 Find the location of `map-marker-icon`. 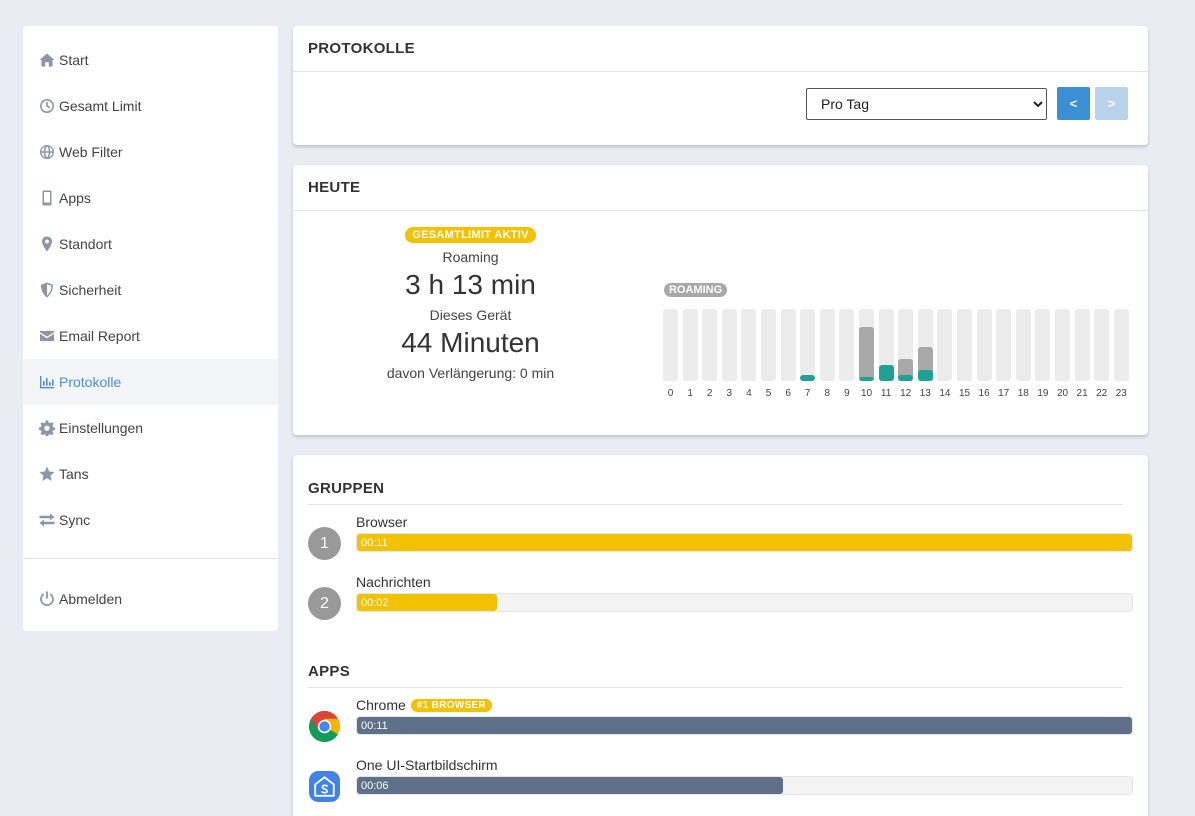

map-marker-icon is located at coordinates (47, 244).